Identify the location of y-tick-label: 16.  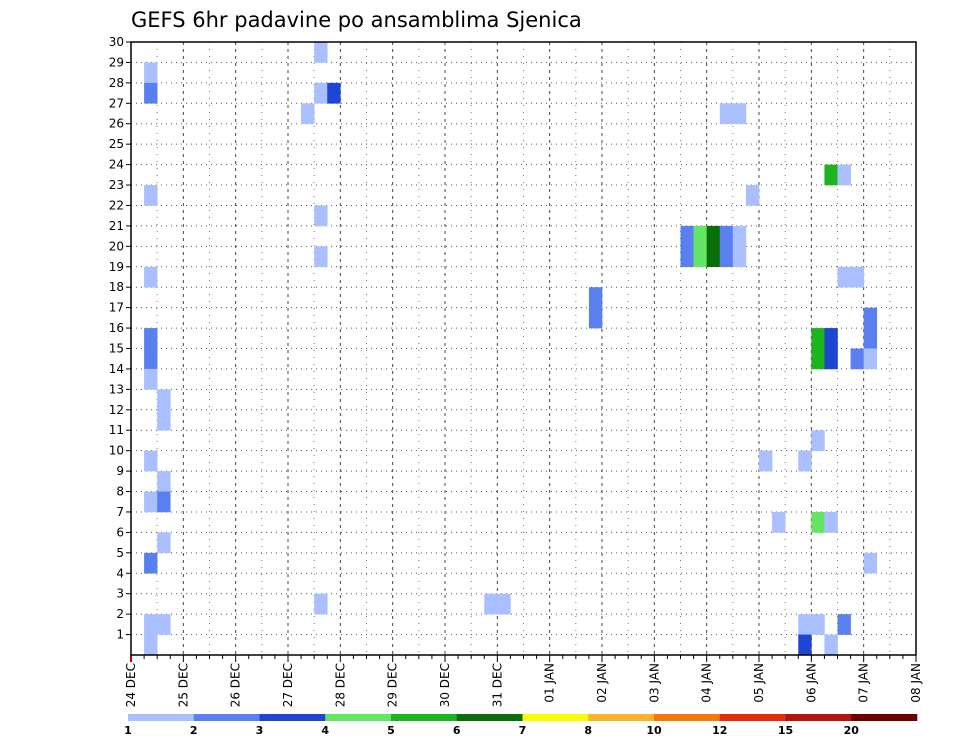
(116, 328).